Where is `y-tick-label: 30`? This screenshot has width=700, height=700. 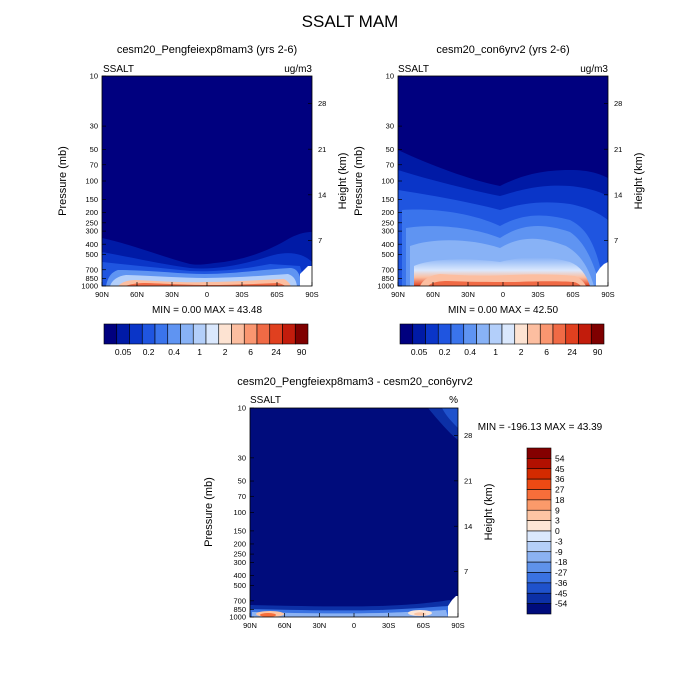
y-tick-label: 30 is located at coordinates (242, 457).